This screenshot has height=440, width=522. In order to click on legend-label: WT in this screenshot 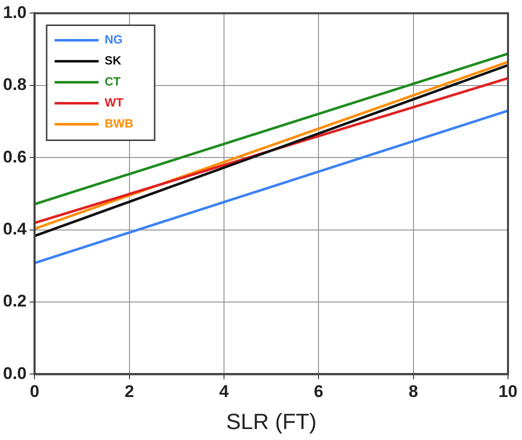, I will do `click(114, 103)`.